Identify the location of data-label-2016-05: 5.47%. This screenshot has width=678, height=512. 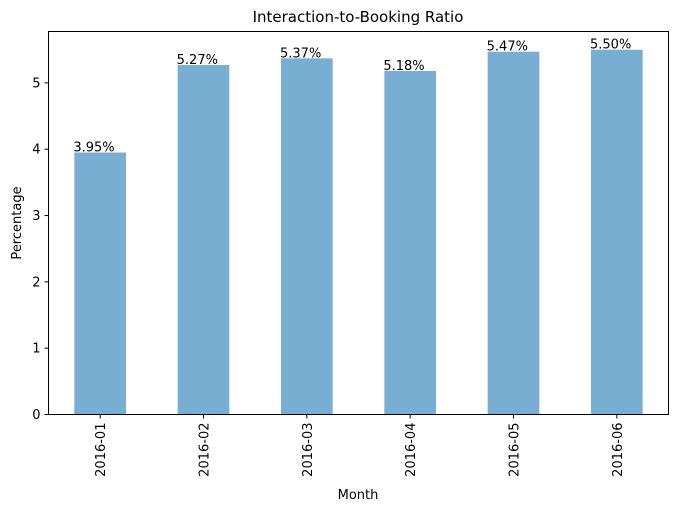
(507, 47).